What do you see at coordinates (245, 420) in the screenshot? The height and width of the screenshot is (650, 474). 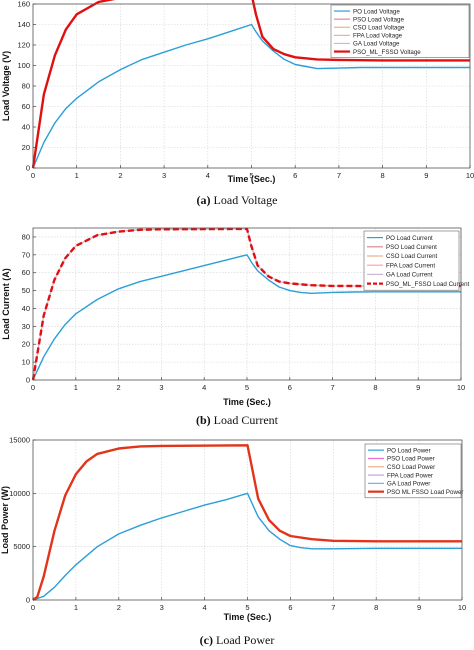 I see `caption-text: Load Current` at bounding box center [245, 420].